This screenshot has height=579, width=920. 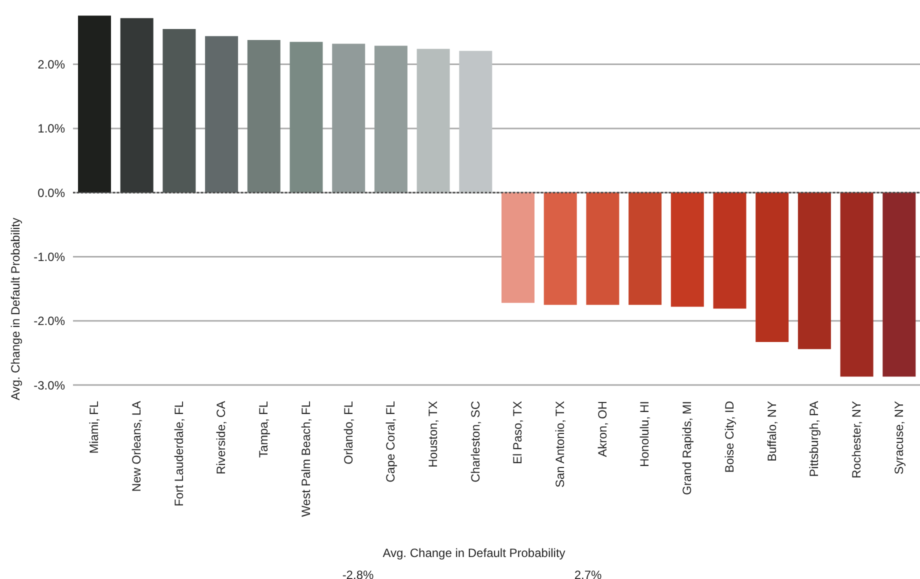 I want to click on x-tick-label: Tampa, FL, so click(x=263, y=429).